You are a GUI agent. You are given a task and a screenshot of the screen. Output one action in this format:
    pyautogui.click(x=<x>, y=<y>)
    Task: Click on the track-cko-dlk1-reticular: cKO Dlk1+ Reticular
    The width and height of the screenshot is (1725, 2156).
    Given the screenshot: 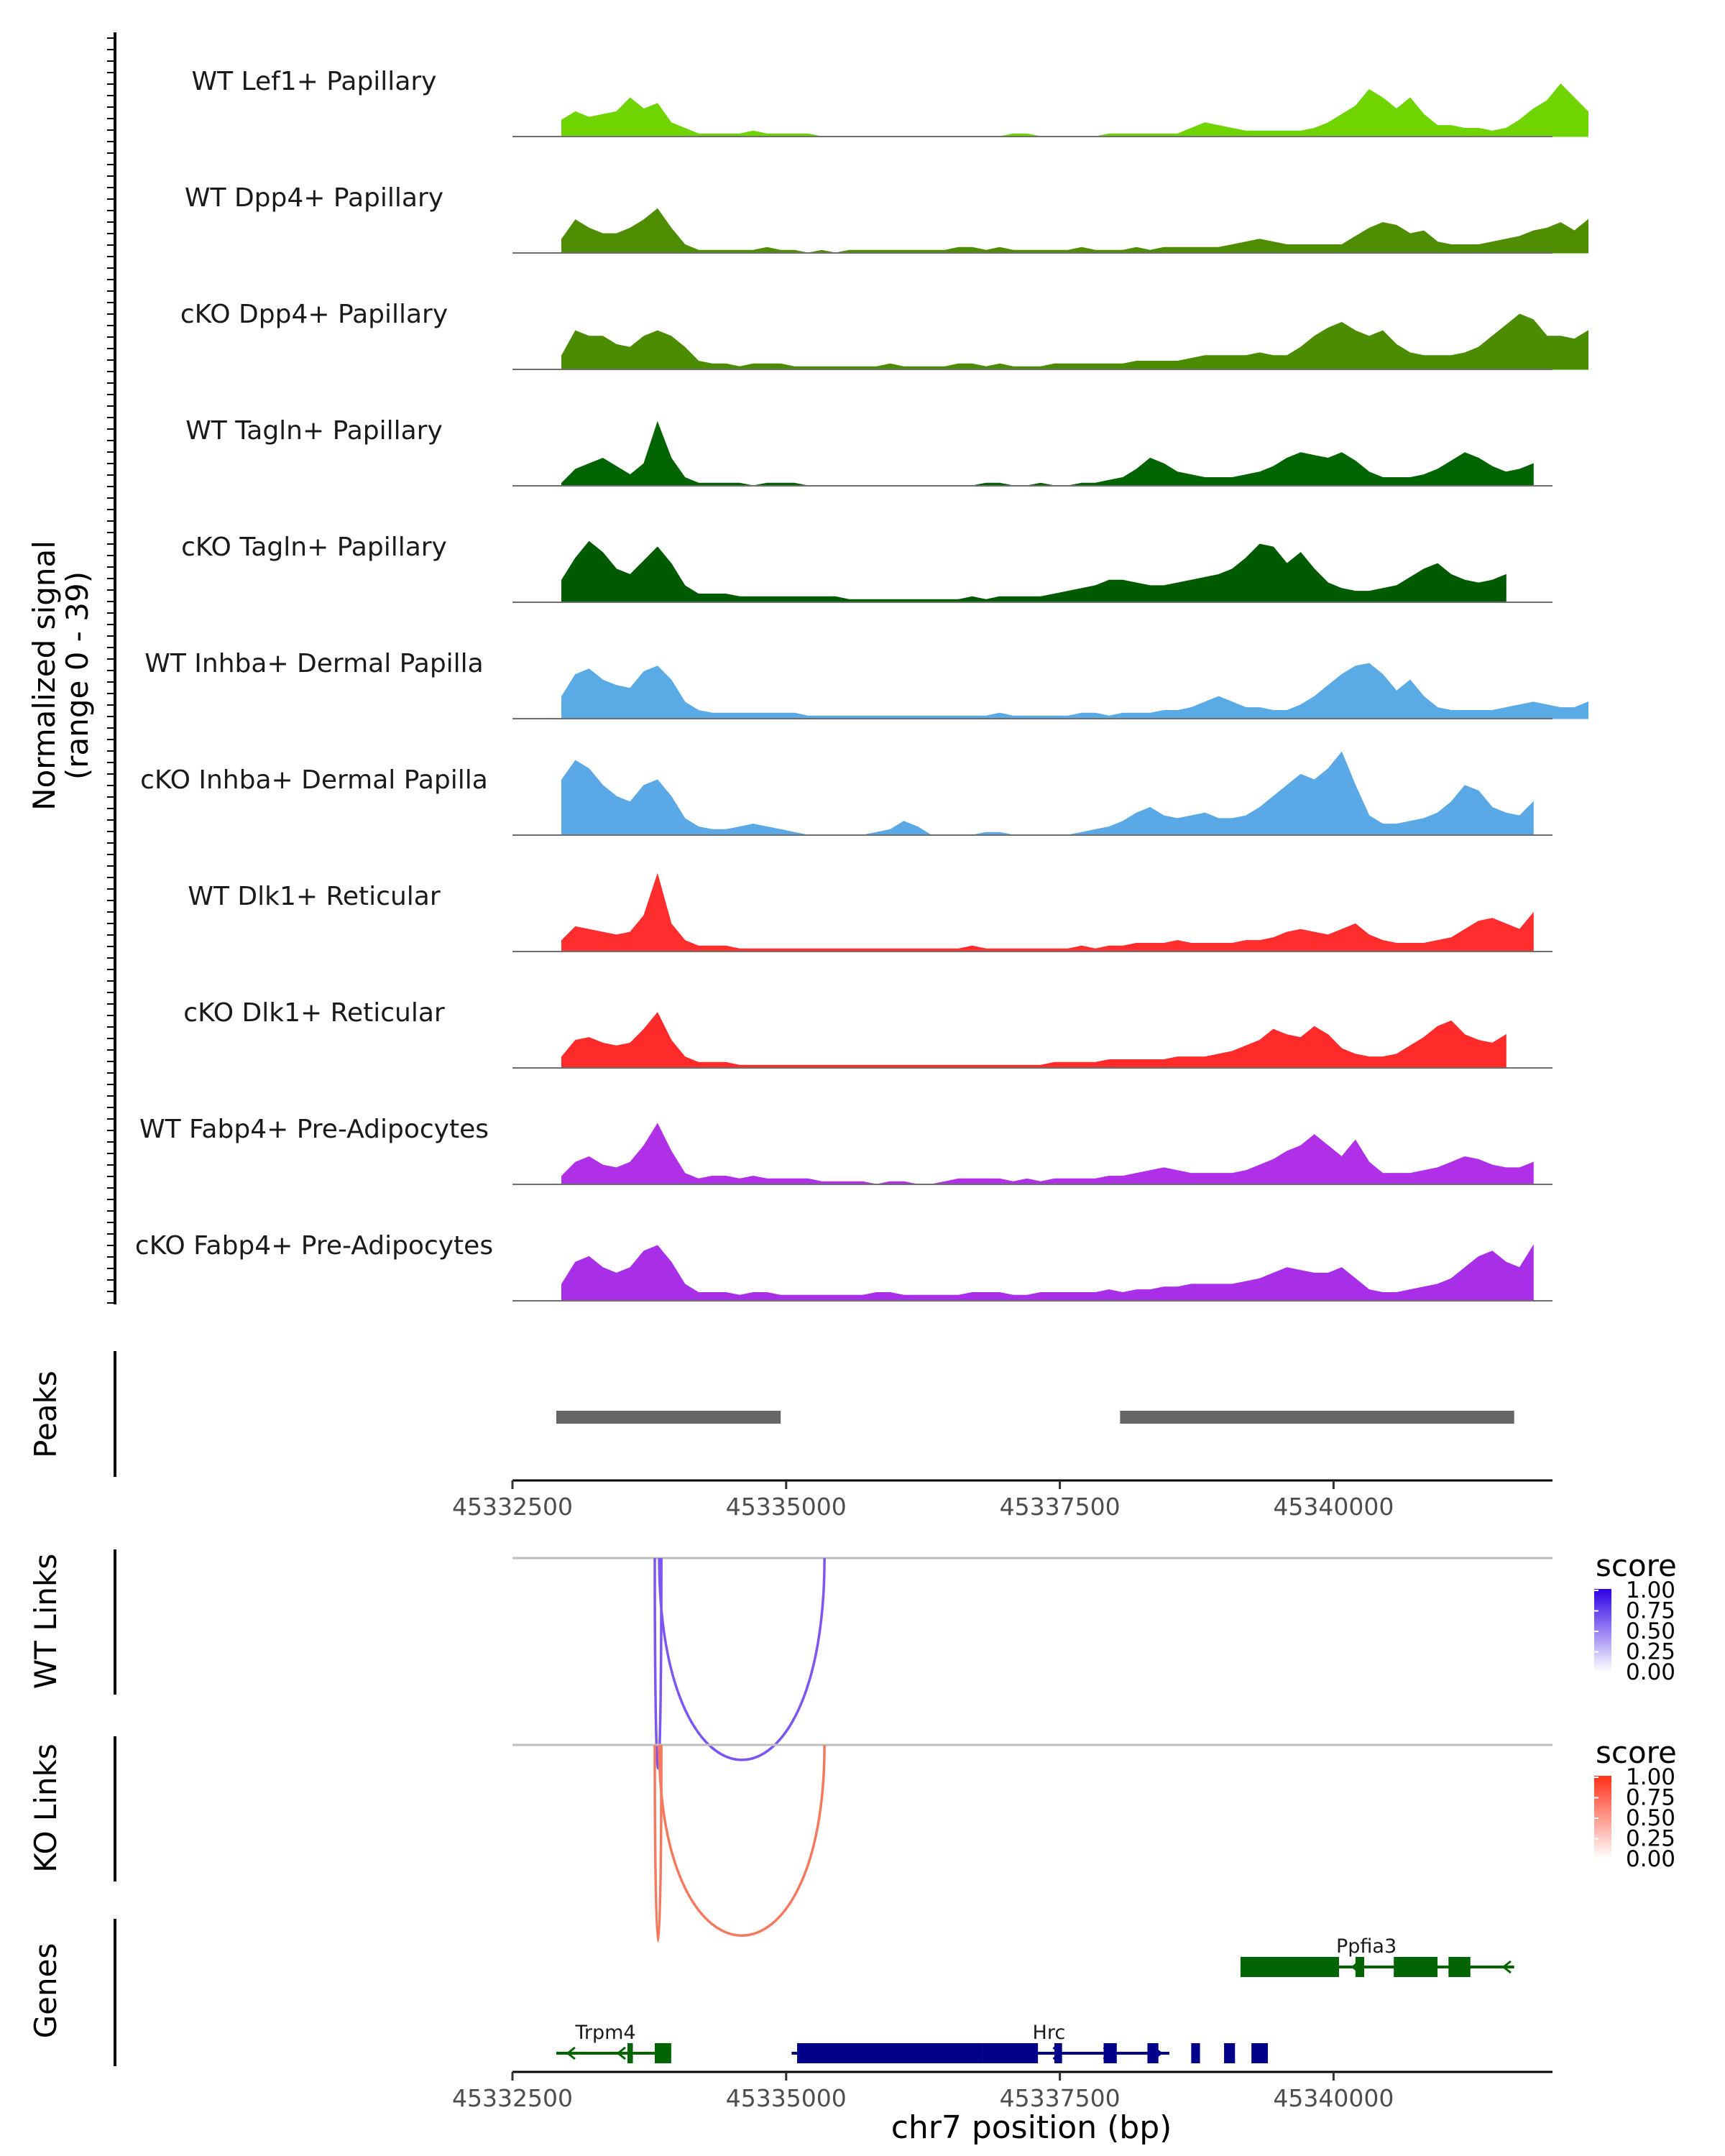 What is the action you would take?
    pyautogui.click(x=867, y=1033)
    